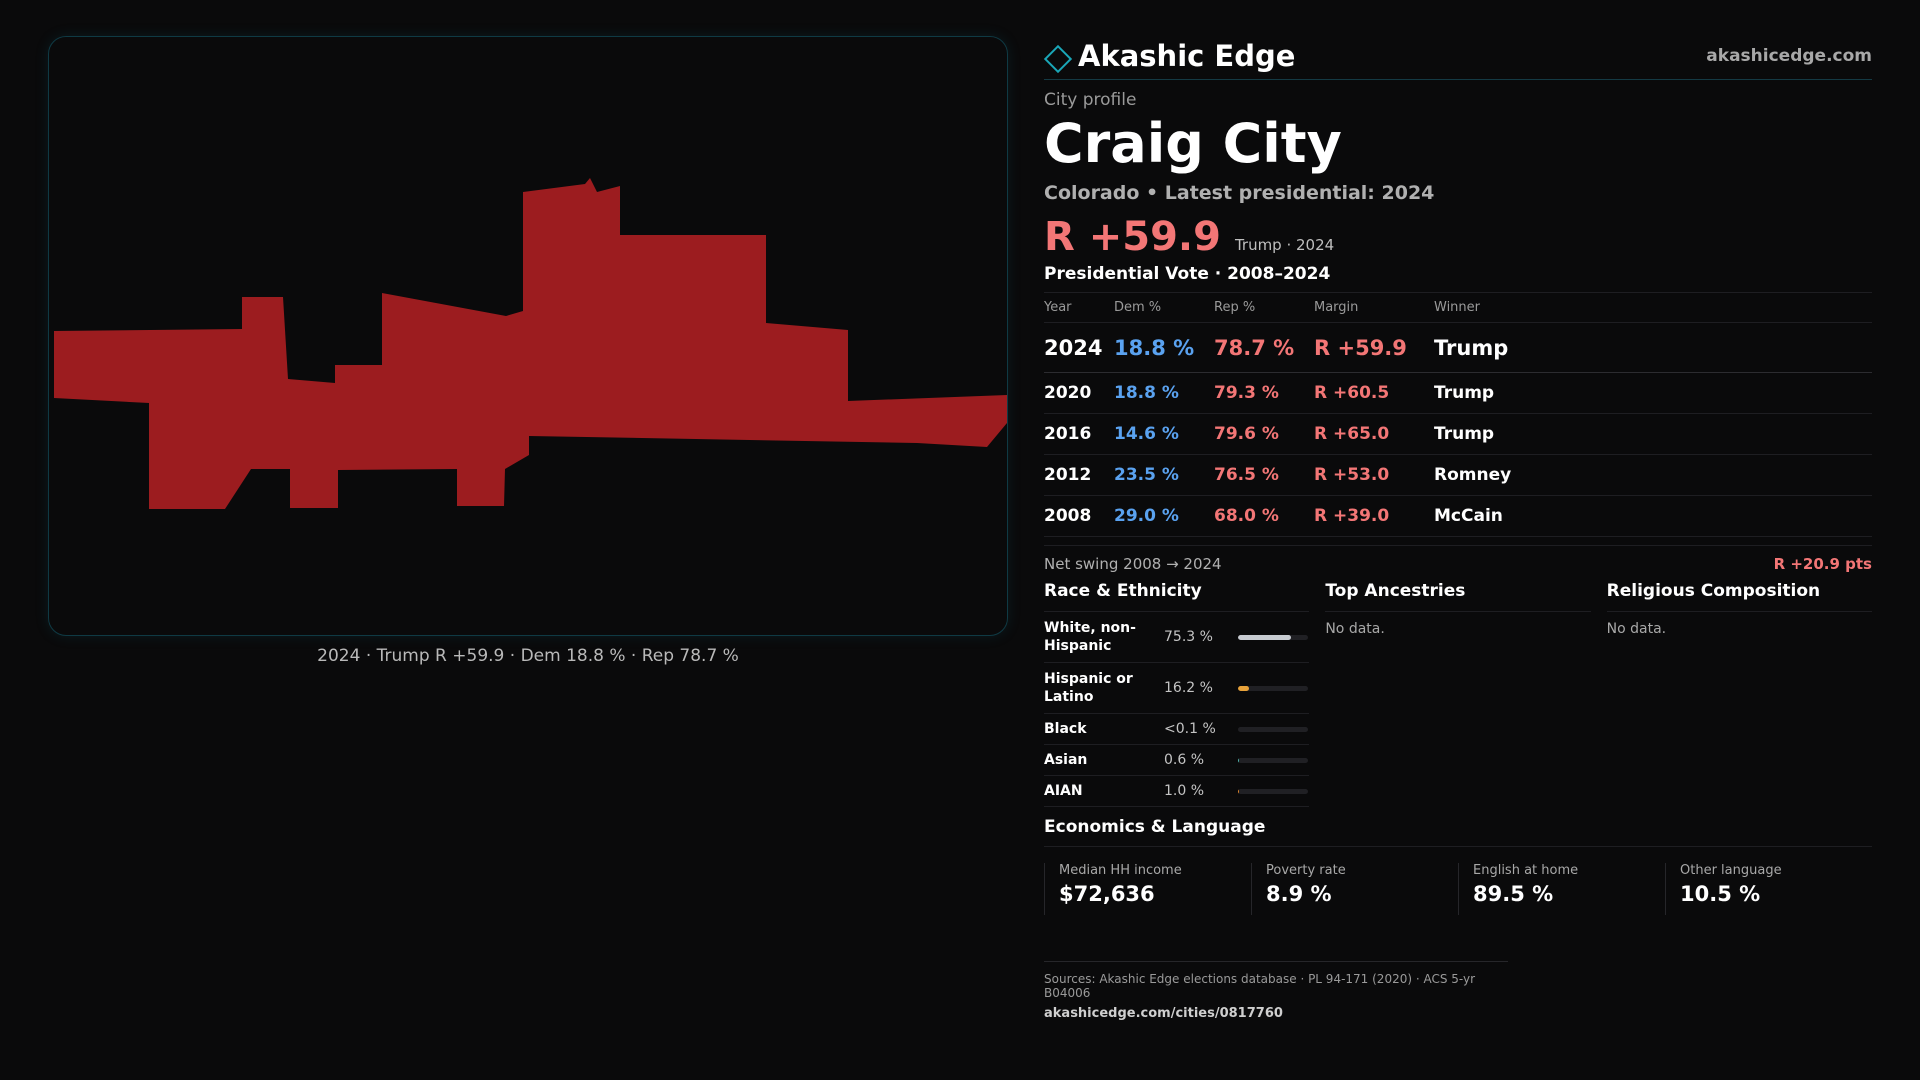  Describe the element at coordinates (1374, 307) in the screenshot. I see `col-header-margin: Margin` at that location.